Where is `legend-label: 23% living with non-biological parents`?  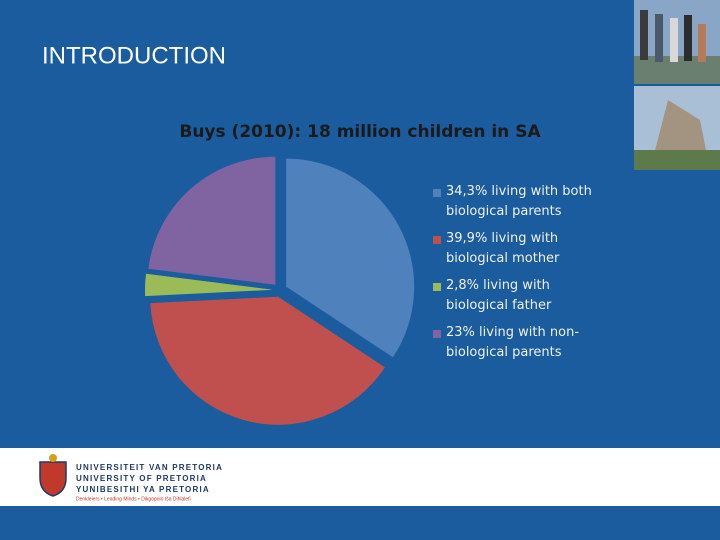 legend-label: 23% living with non-biological parents is located at coordinates (513, 342).